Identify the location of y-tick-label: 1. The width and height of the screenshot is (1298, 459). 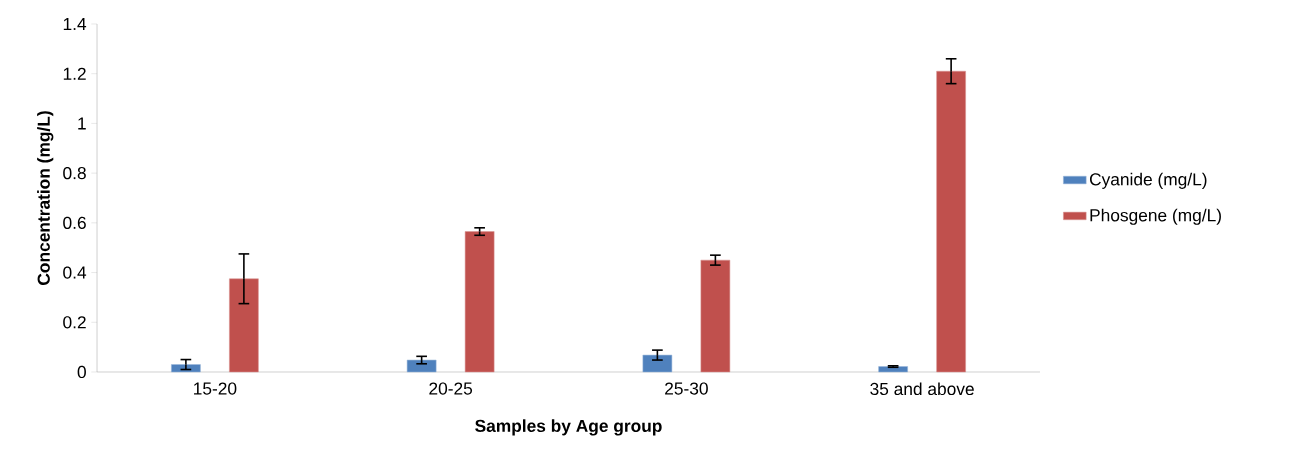
(82, 123).